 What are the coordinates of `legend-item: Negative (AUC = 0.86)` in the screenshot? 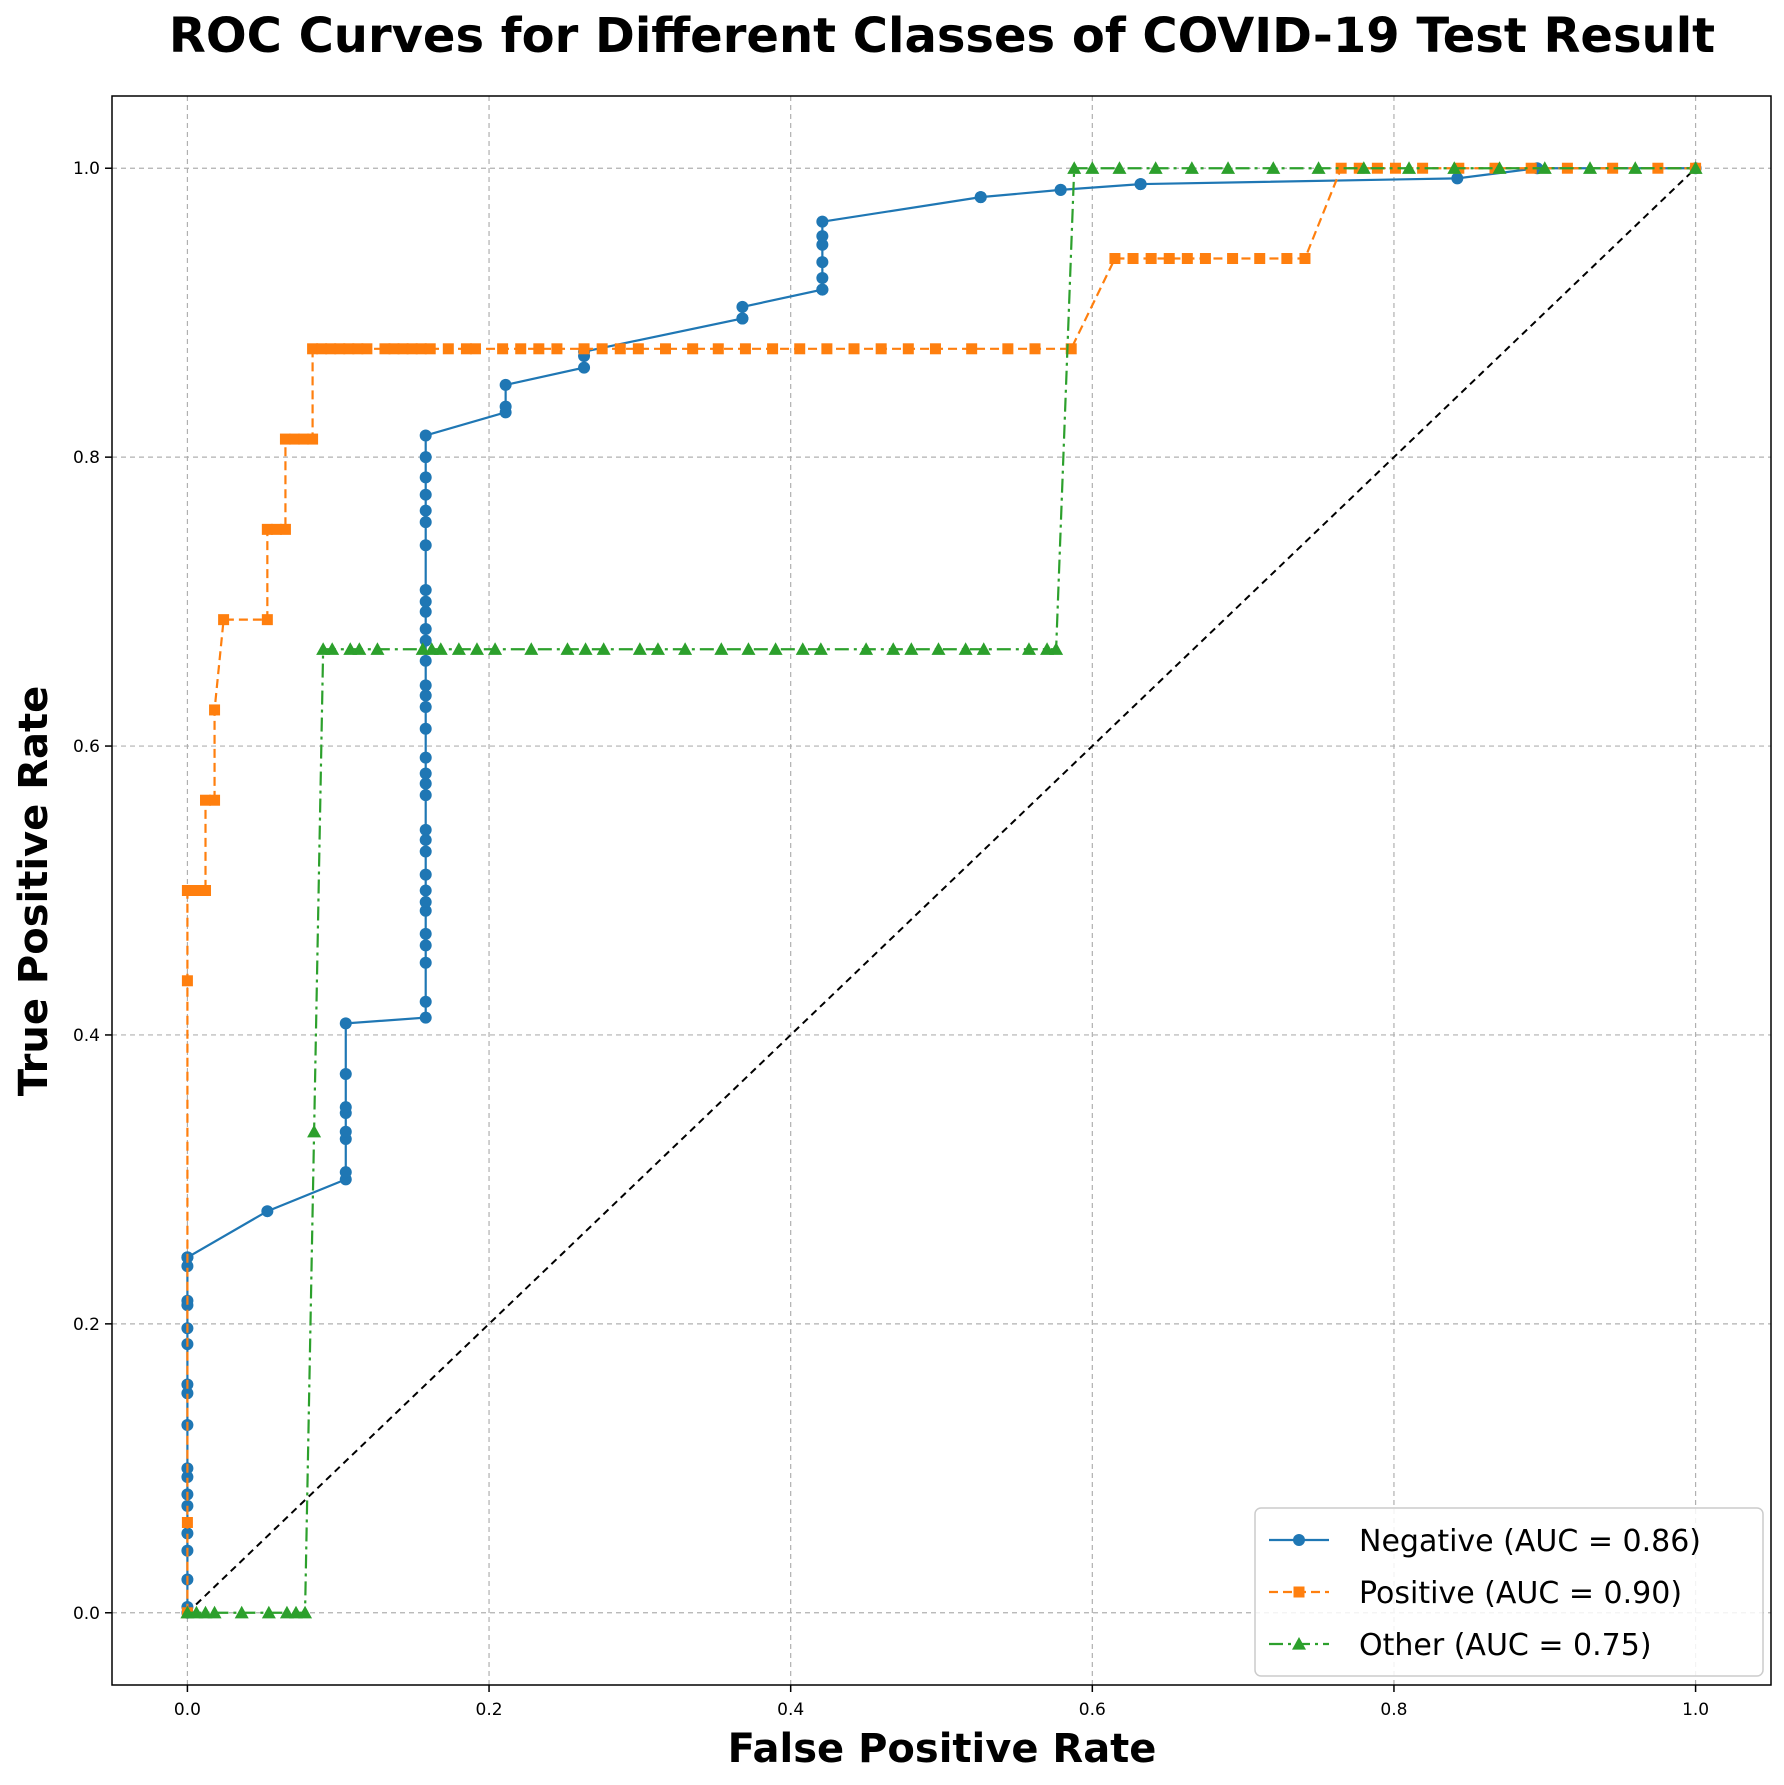 It's located at (1485, 1541).